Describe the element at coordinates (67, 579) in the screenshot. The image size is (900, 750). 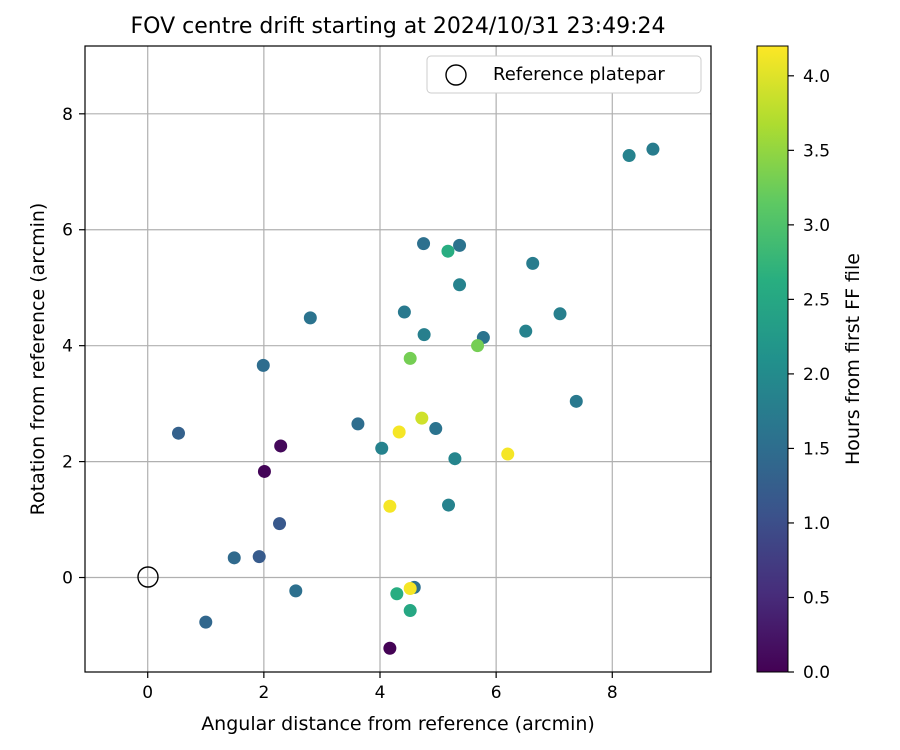
I see `y-tick-label: 0` at that location.